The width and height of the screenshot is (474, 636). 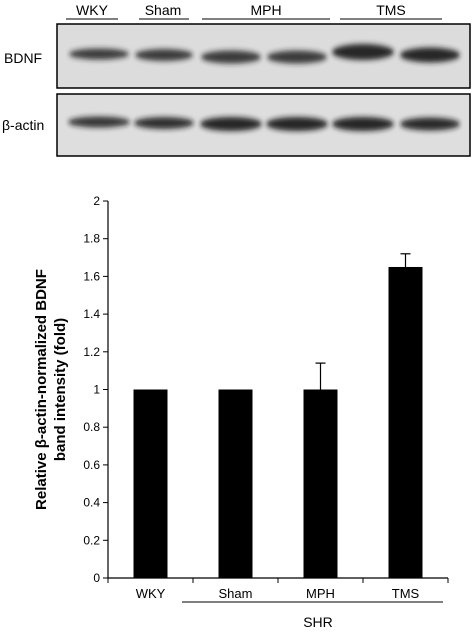 What do you see at coordinates (23, 58) in the screenshot?
I see `blot-row-label-bdnf: BDNF` at bounding box center [23, 58].